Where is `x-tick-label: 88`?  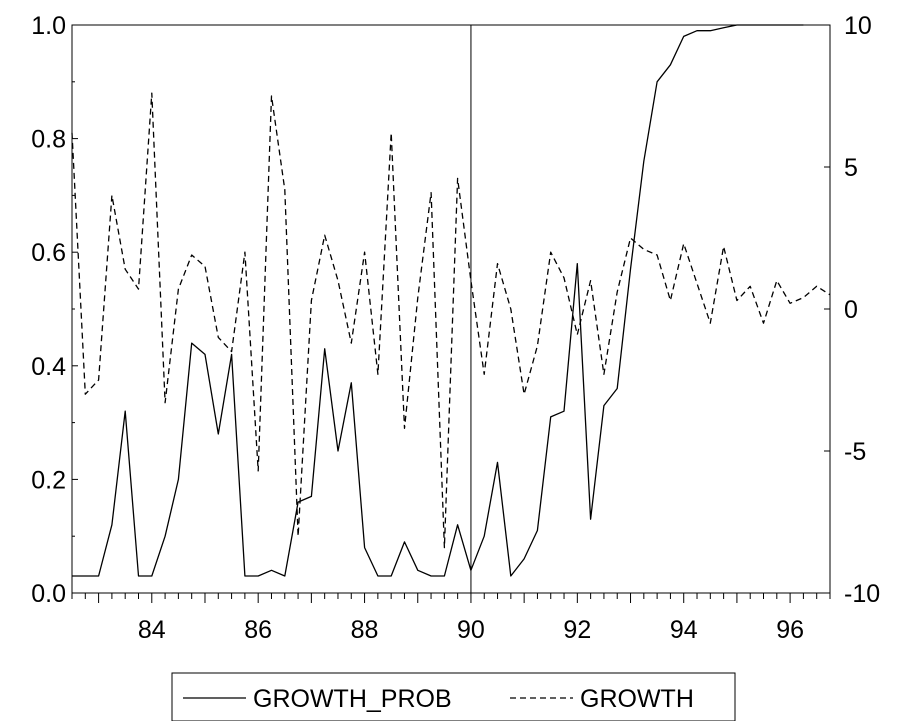 x-tick-label: 88 is located at coordinates (365, 630).